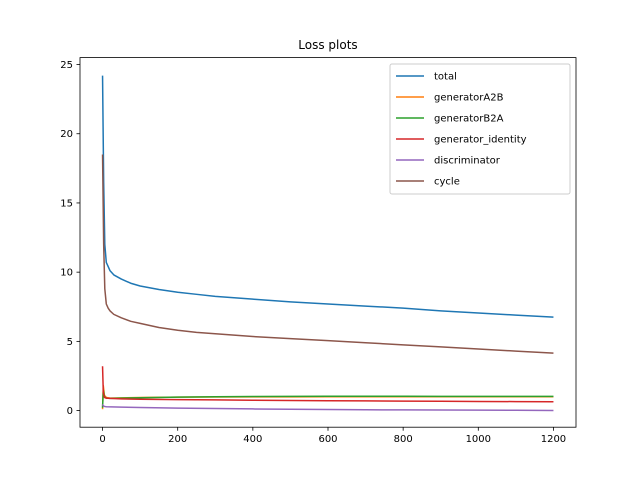  Describe the element at coordinates (445, 77) in the screenshot. I see `legend-label: total` at that location.